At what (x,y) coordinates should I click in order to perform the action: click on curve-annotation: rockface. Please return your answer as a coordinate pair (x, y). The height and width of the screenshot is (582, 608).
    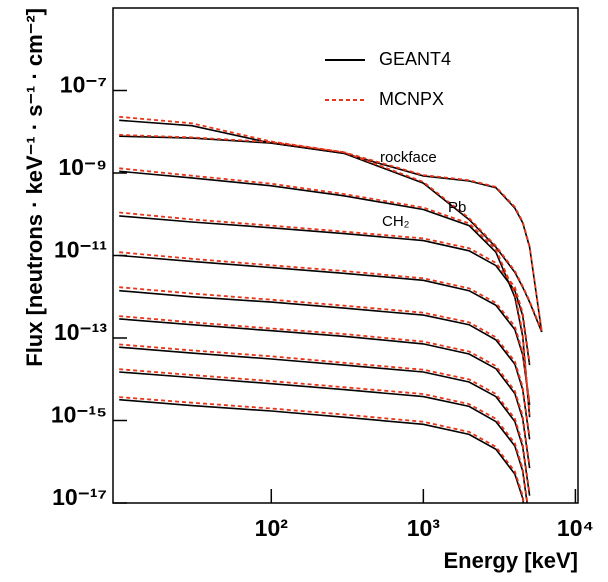
    Looking at the image, I should click on (408, 157).